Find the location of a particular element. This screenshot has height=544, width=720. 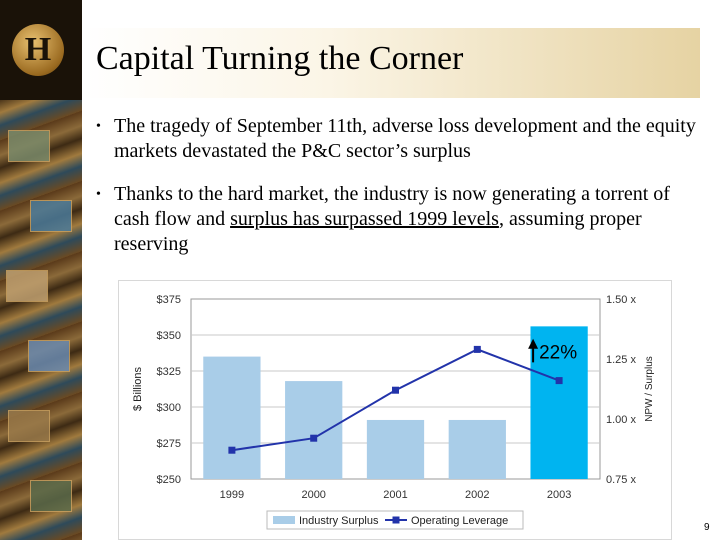

x-tick-label: 2002 is located at coordinates (477, 495).